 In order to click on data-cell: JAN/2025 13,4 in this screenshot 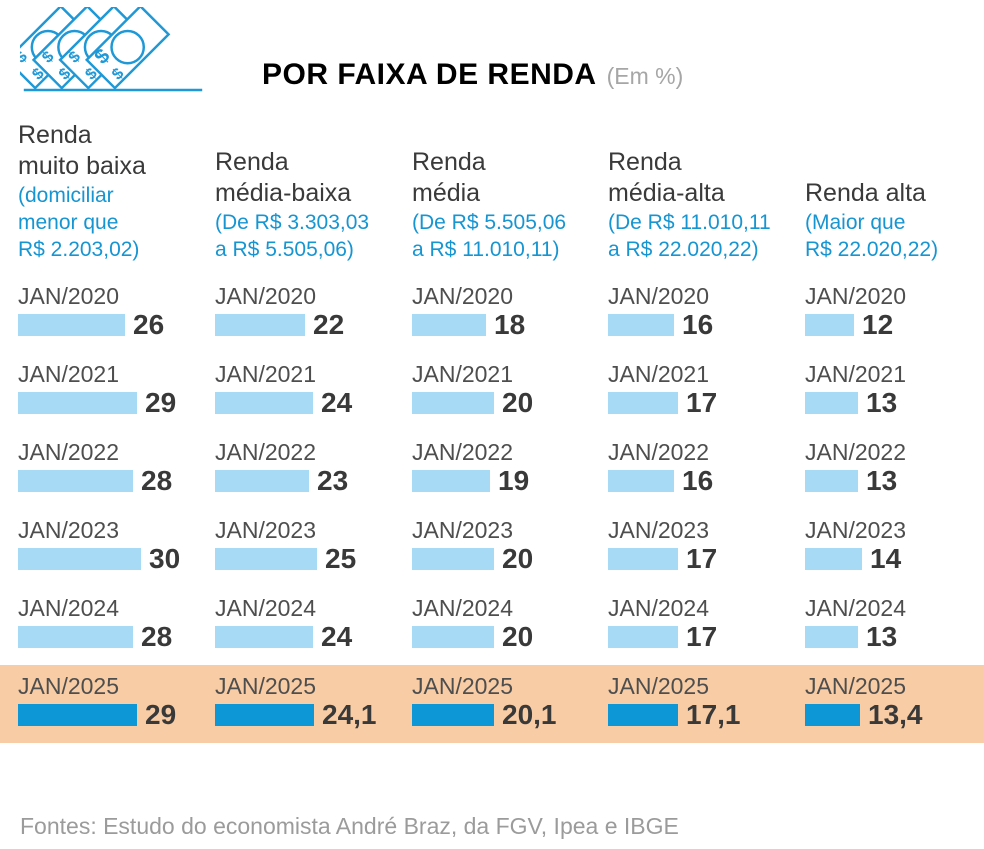, I will do `click(891, 701)`.